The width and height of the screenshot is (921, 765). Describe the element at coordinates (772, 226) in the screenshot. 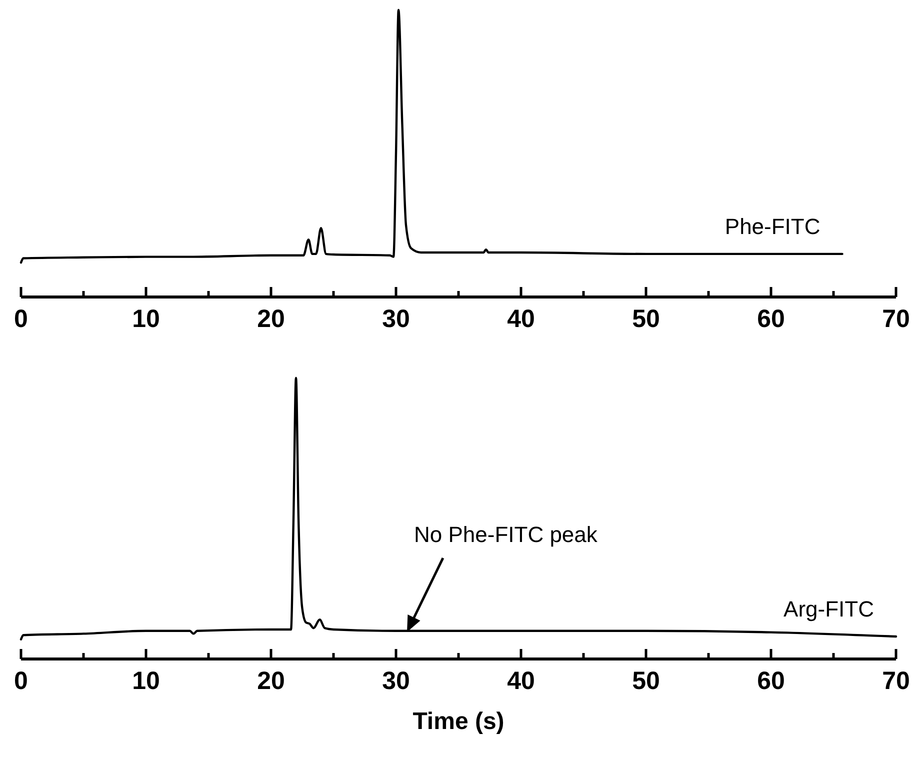

I see `series-label: Phe-FITC` at that location.